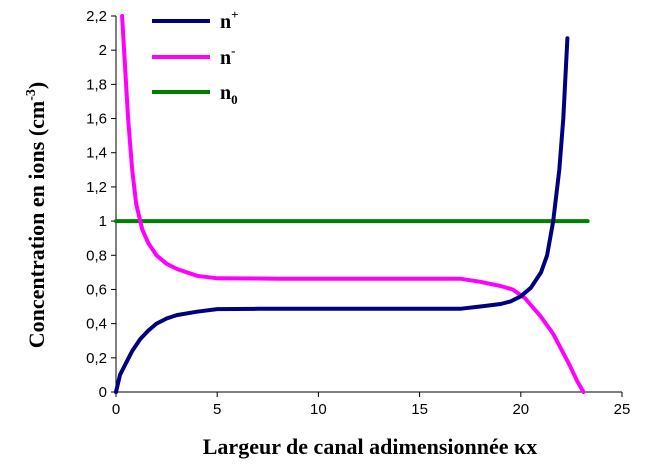 The image size is (651, 466). What do you see at coordinates (520, 409) in the screenshot?
I see `x-tick-label: 20` at bounding box center [520, 409].